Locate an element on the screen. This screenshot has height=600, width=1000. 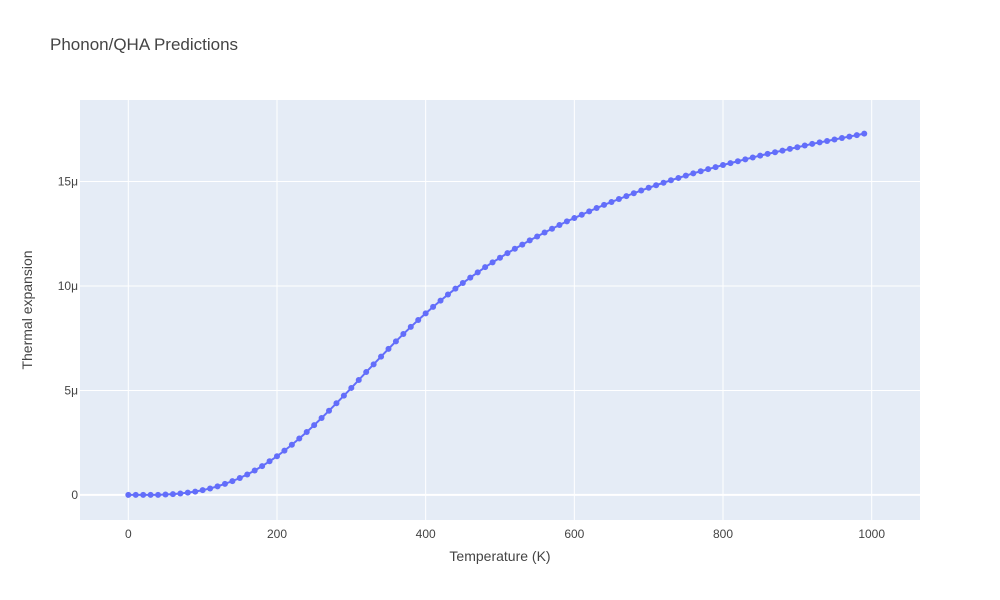
y-tick-label: 5μ is located at coordinates (71, 390).